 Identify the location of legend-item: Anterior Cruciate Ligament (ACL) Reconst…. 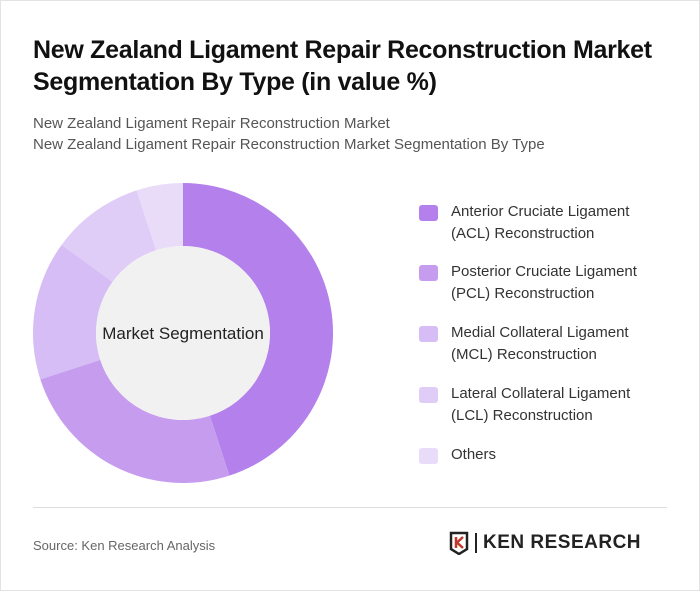
(545, 223).